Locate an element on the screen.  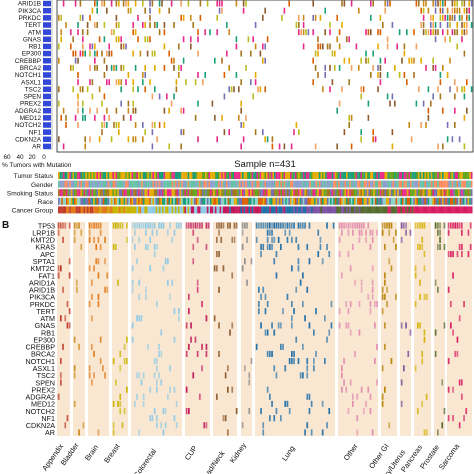
panel-a-gene-label: CDKN2A is located at coordinates (28, 139).